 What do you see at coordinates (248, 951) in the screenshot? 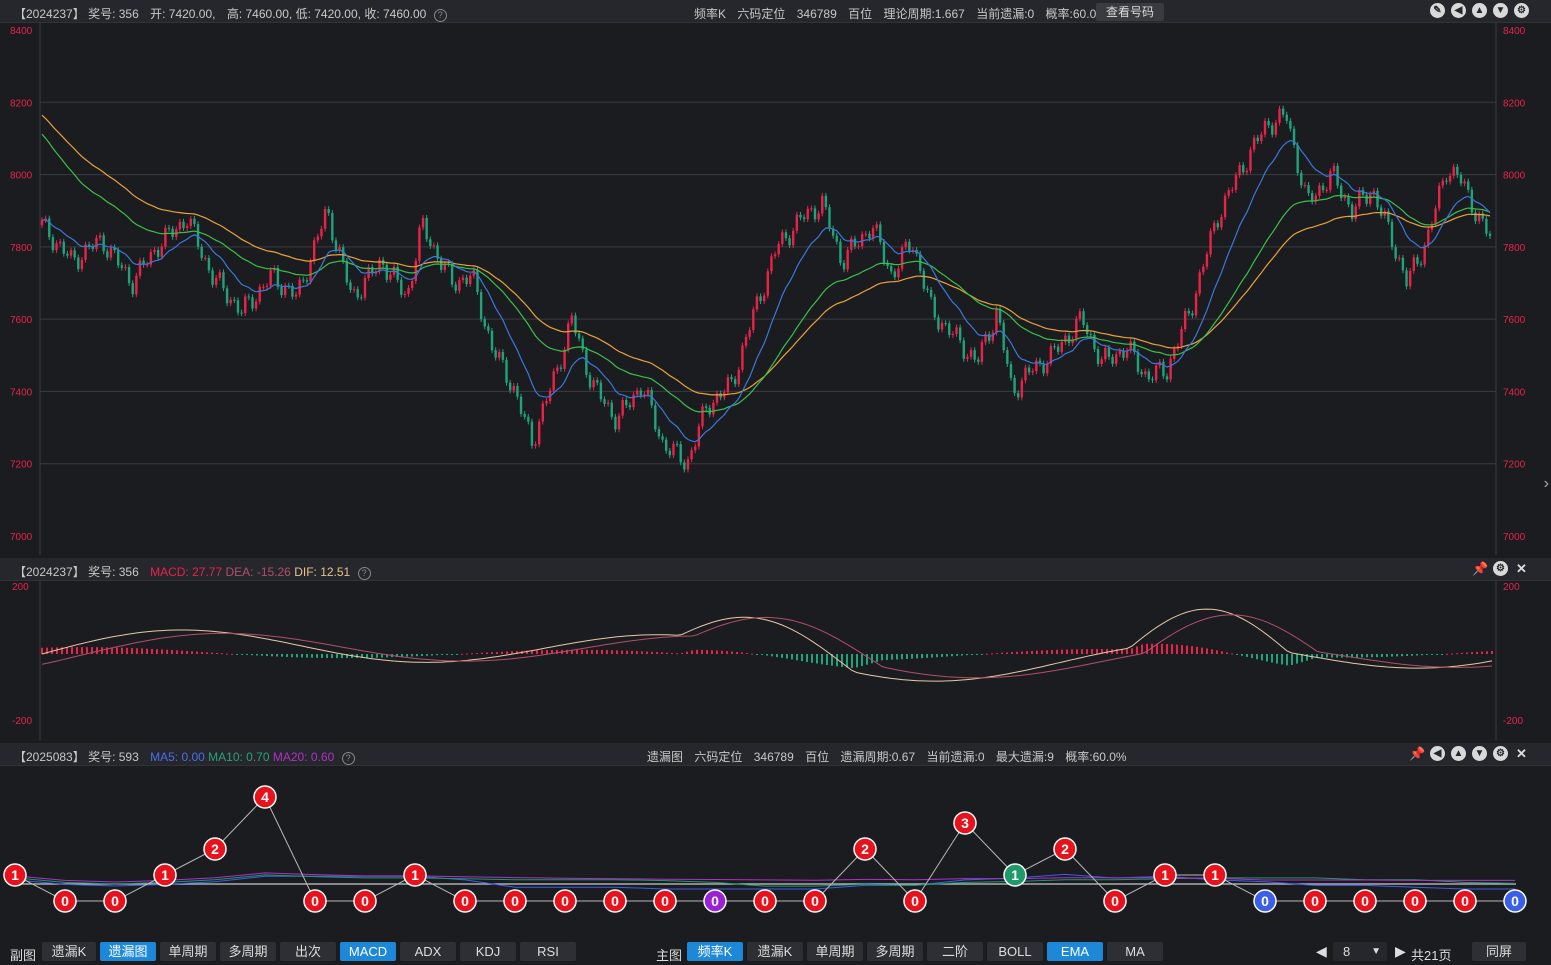
I see `sub-tab-multi-period: 多周期` at bounding box center [248, 951].